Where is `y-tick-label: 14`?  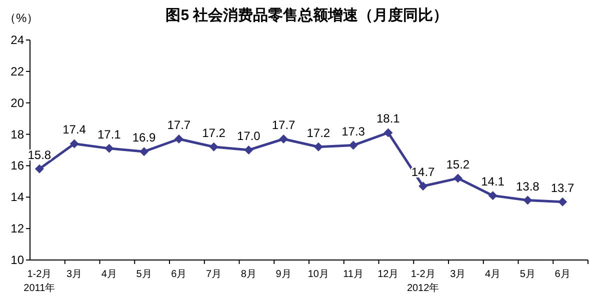 y-tick-label: 14 is located at coordinates (17, 197).